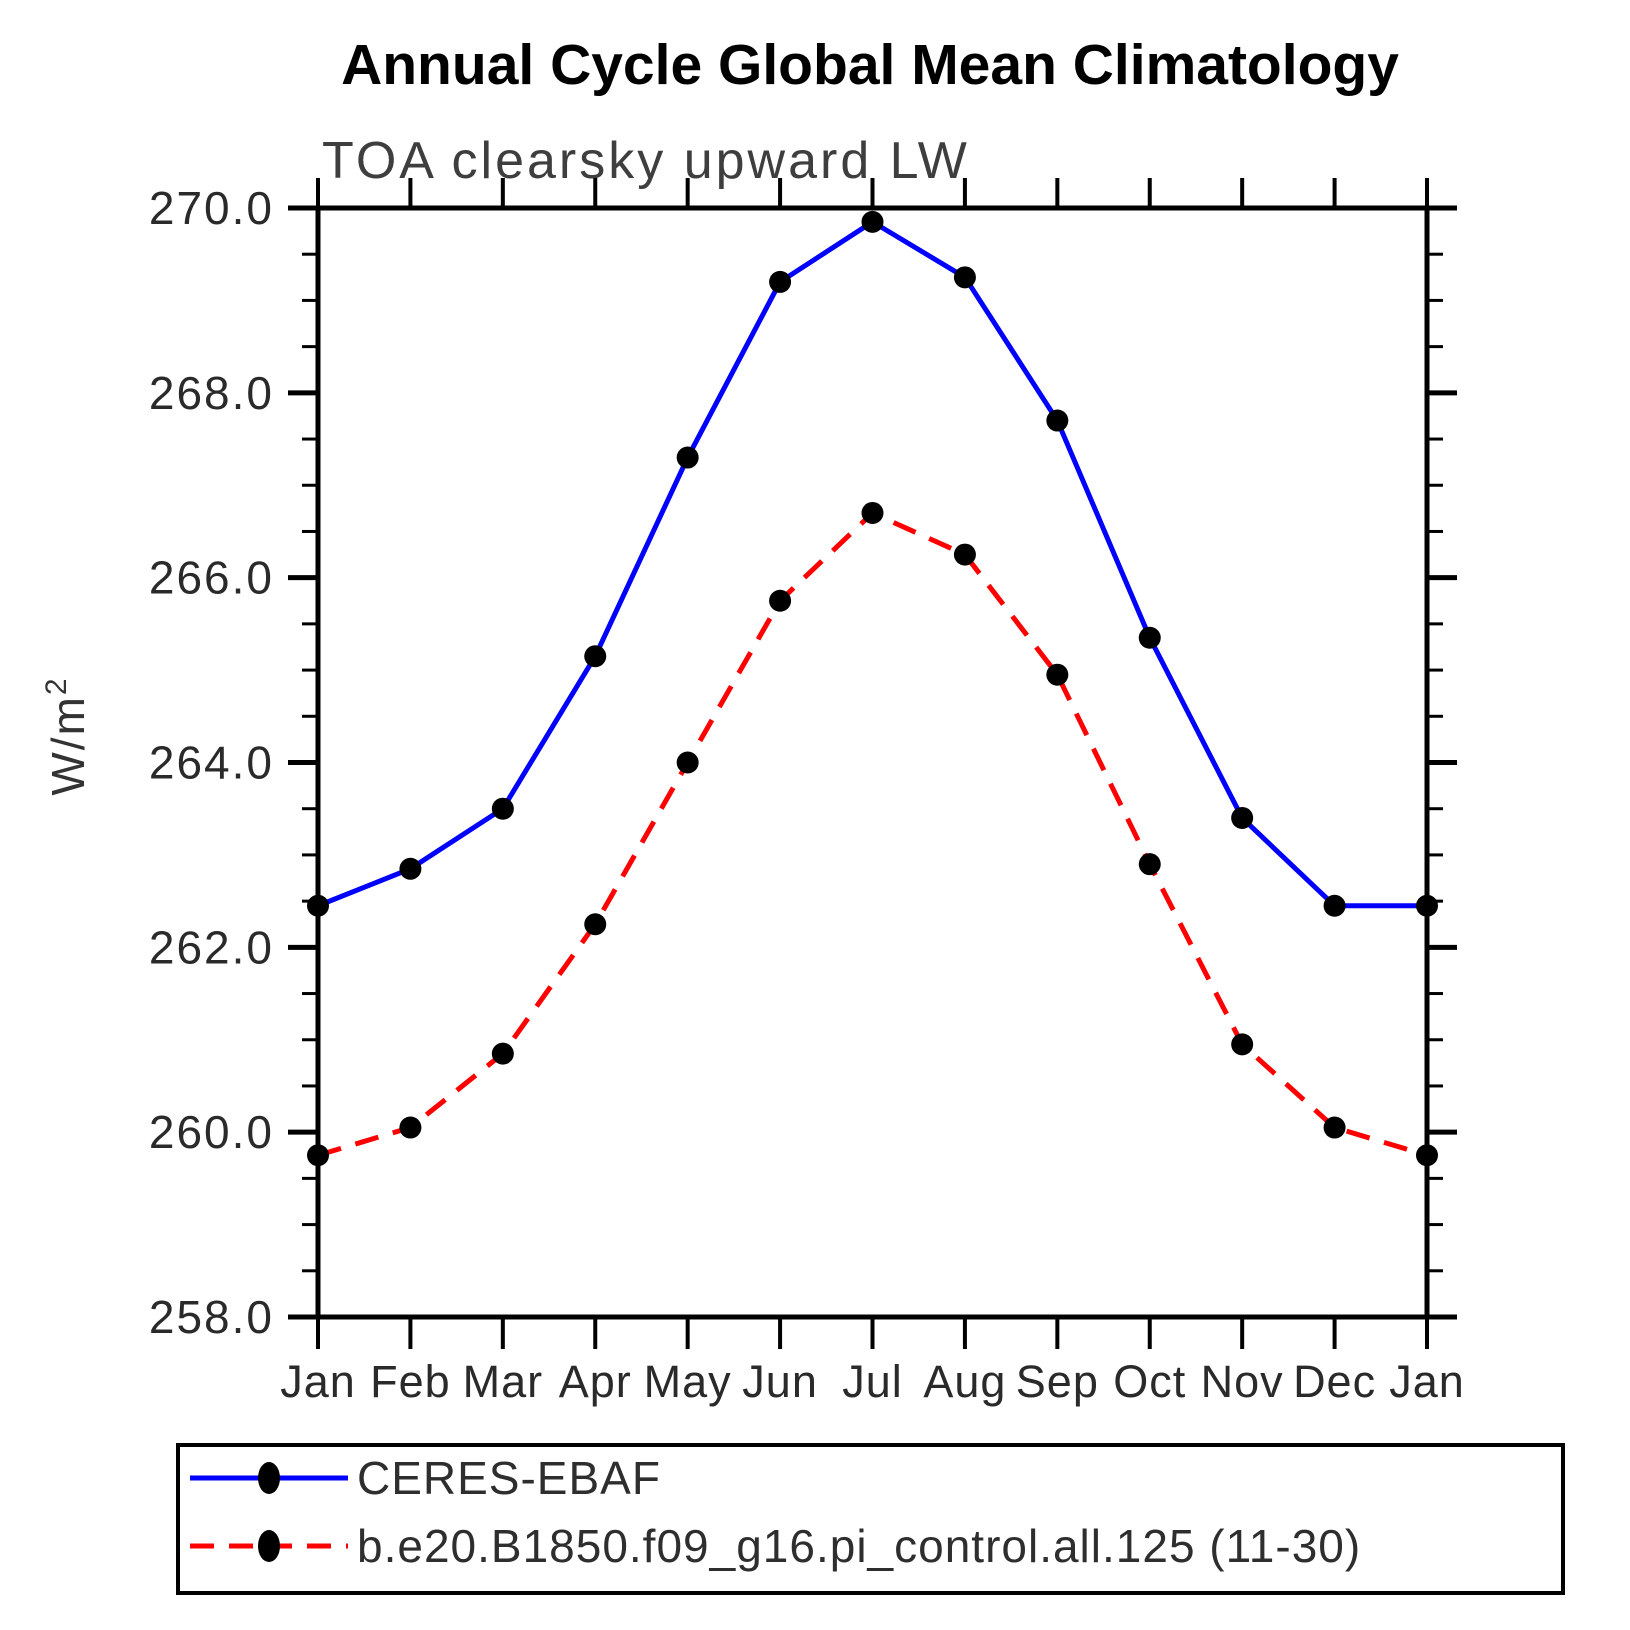 Image resolution: width=1630 pixels, height=1630 pixels. I want to click on legend-marker-ceres-ebaf, so click(269, 1478).